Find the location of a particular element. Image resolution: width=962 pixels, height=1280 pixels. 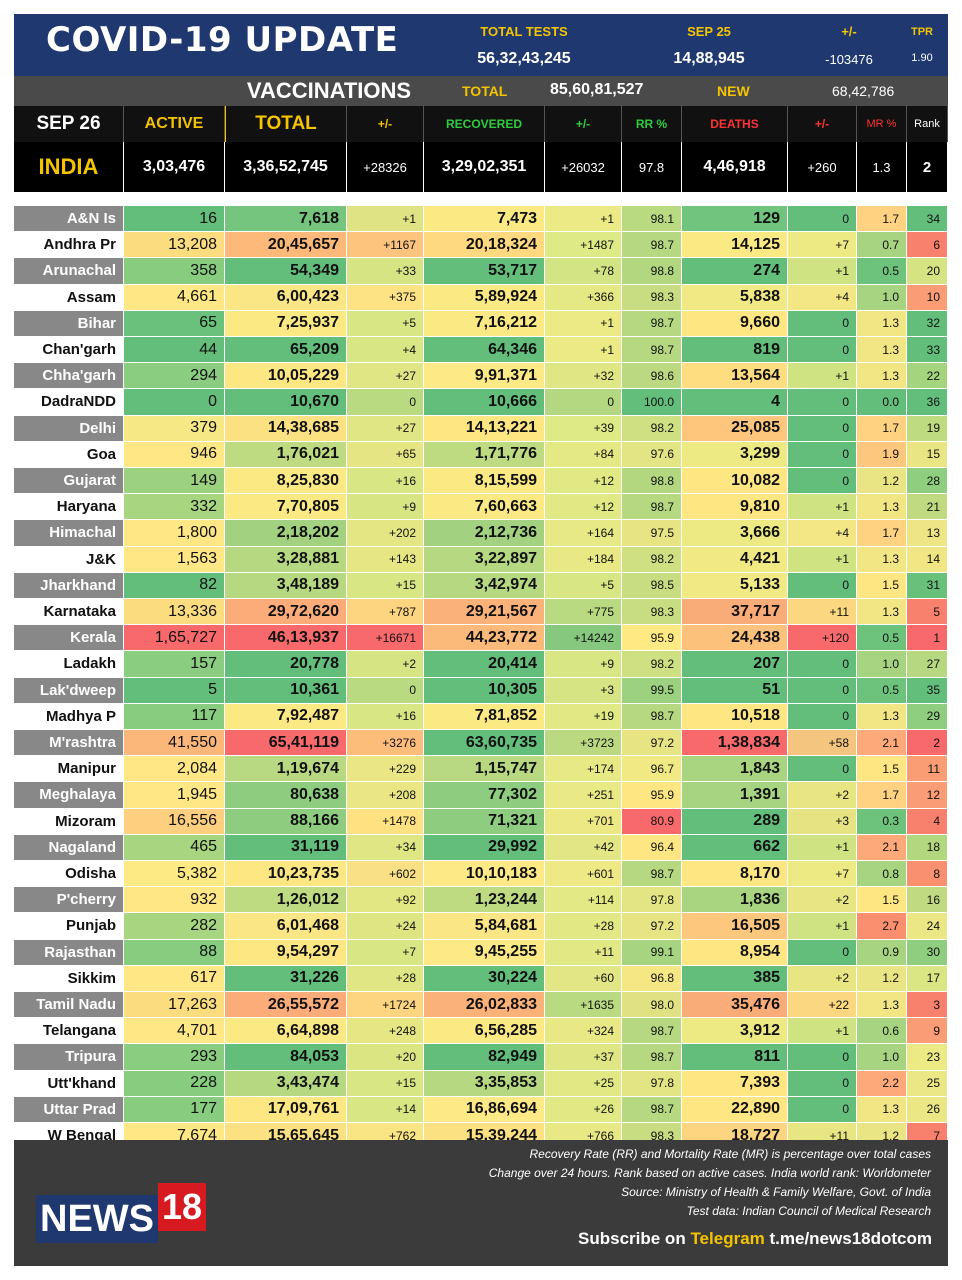

column-header-active: ACTIVE is located at coordinates (174, 124).